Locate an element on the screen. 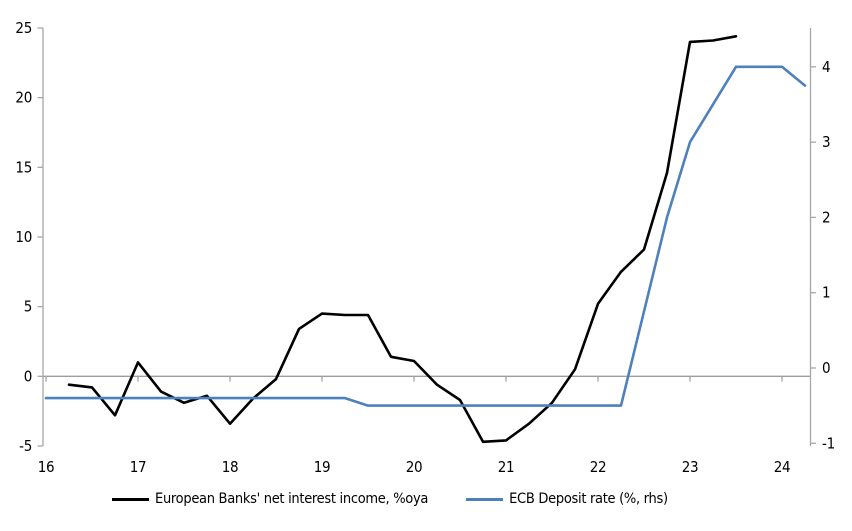  left-axis-tick-label: 25 is located at coordinates (23, 28).